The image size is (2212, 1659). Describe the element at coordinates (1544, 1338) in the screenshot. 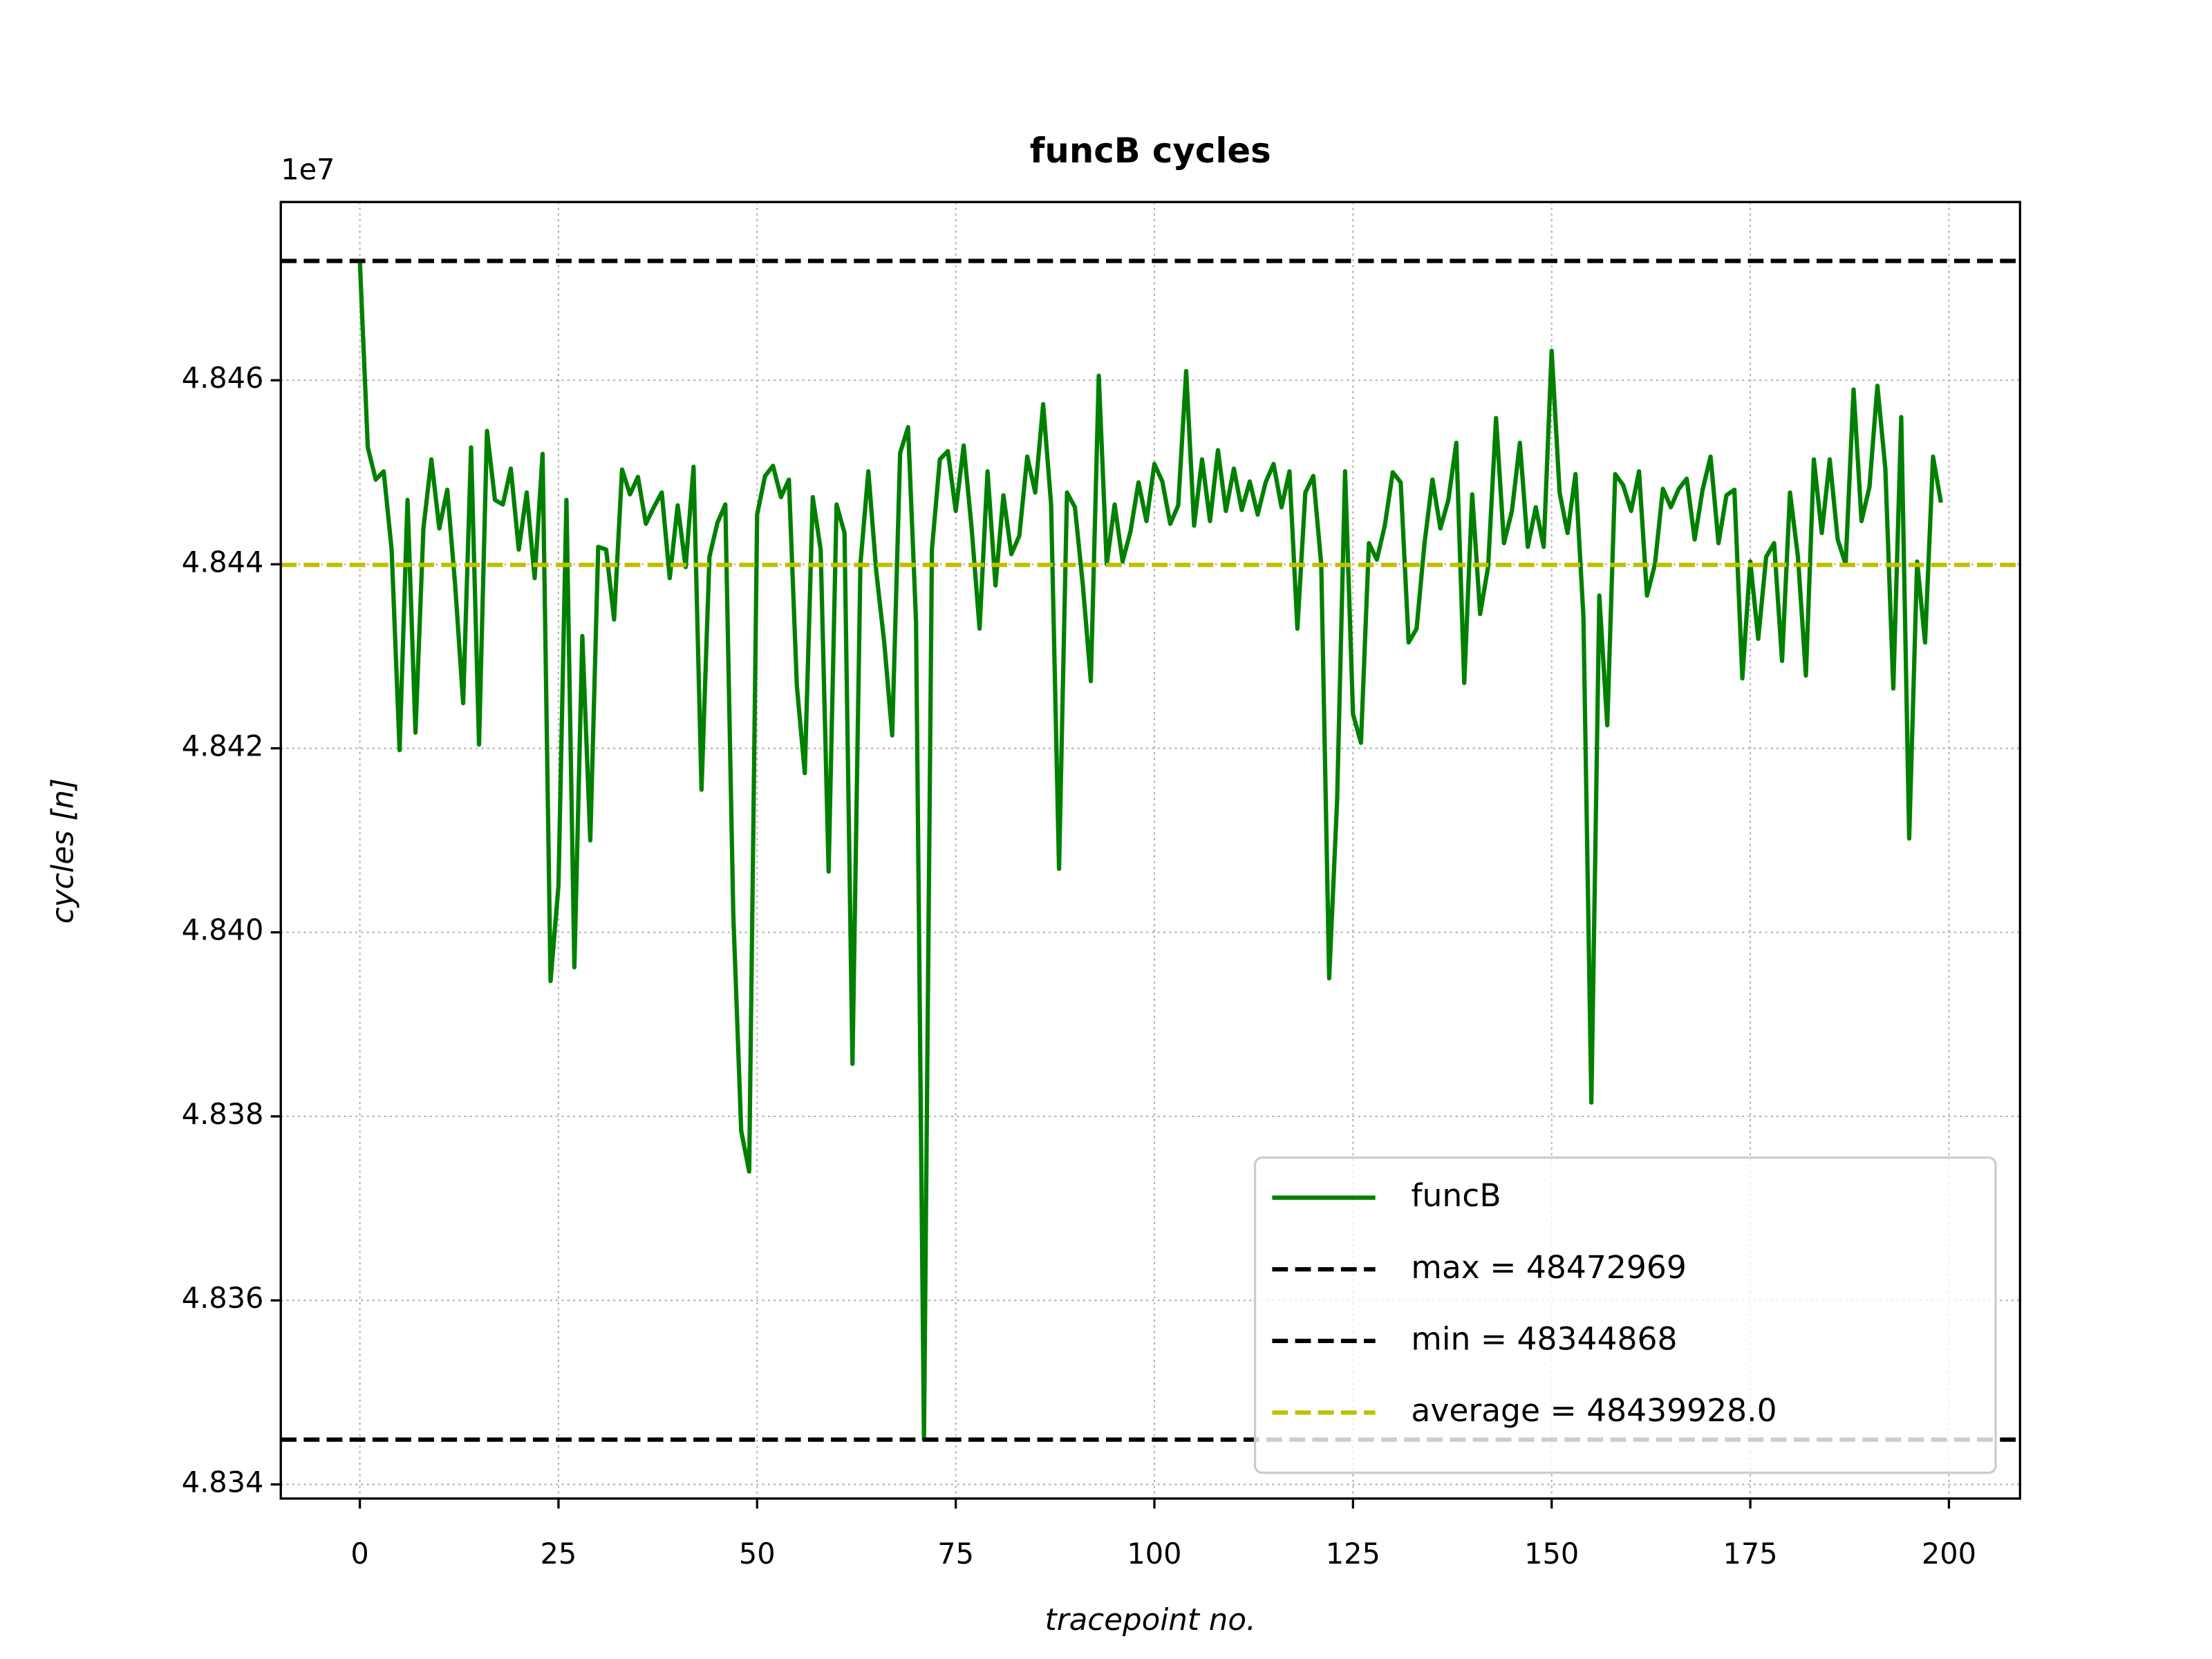

I see `legend-label: min = 48344868` at that location.